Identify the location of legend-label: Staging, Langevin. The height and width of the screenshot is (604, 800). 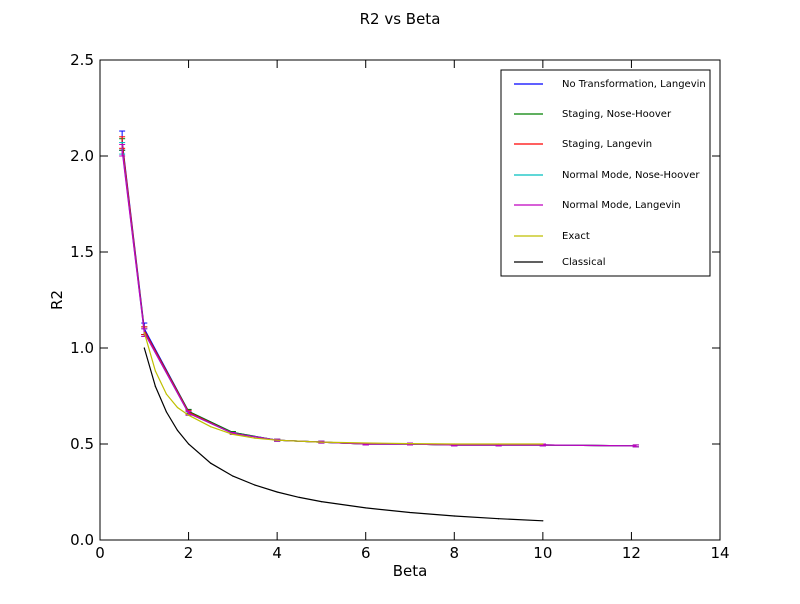
(607, 144).